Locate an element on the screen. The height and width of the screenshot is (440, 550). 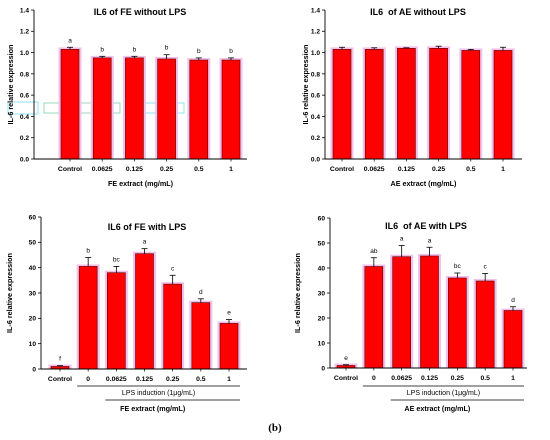
x-axis-label: AE extract (mg/mL) is located at coordinates (437, 408).